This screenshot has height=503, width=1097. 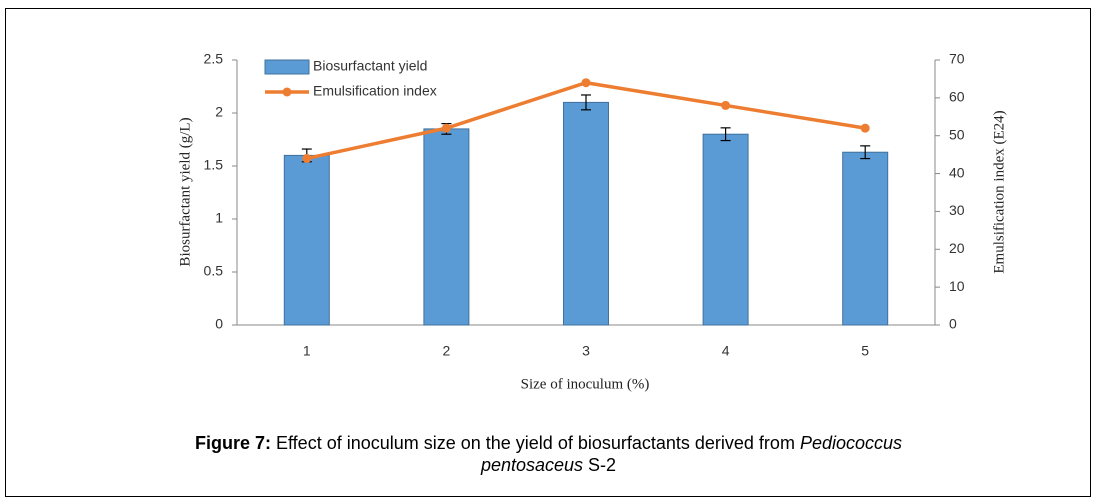 I want to click on y-tick-label: 1, so click(x=219, y=218).